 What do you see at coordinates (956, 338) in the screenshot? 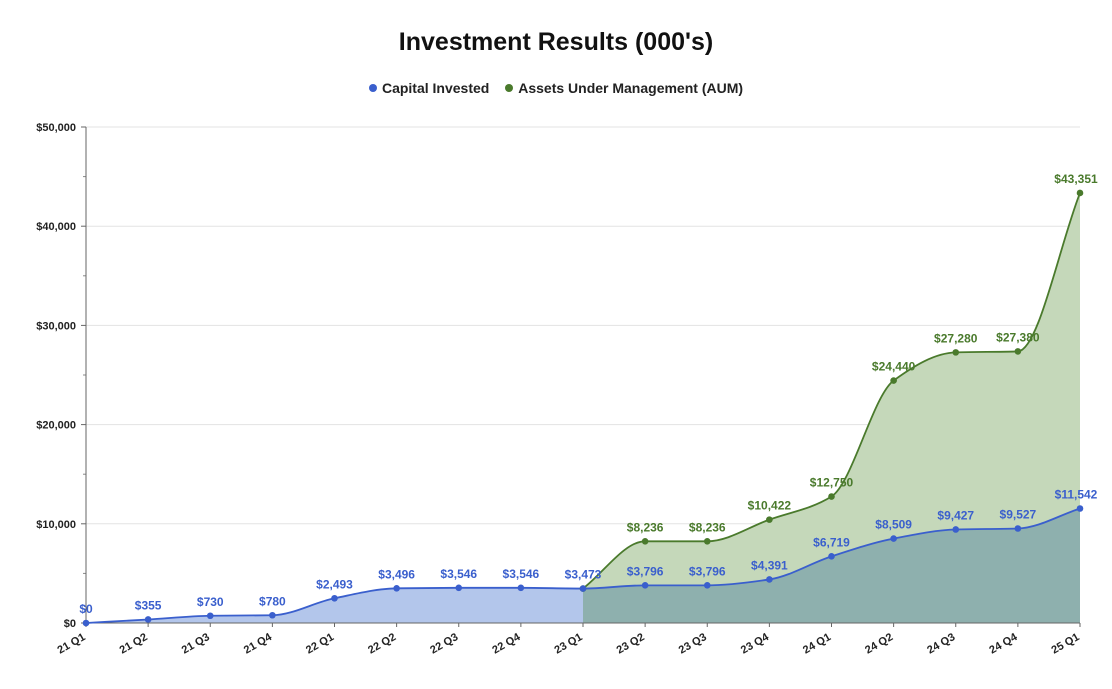
I see `aum-data-label: $27,280` at bounding box center [956, 338].